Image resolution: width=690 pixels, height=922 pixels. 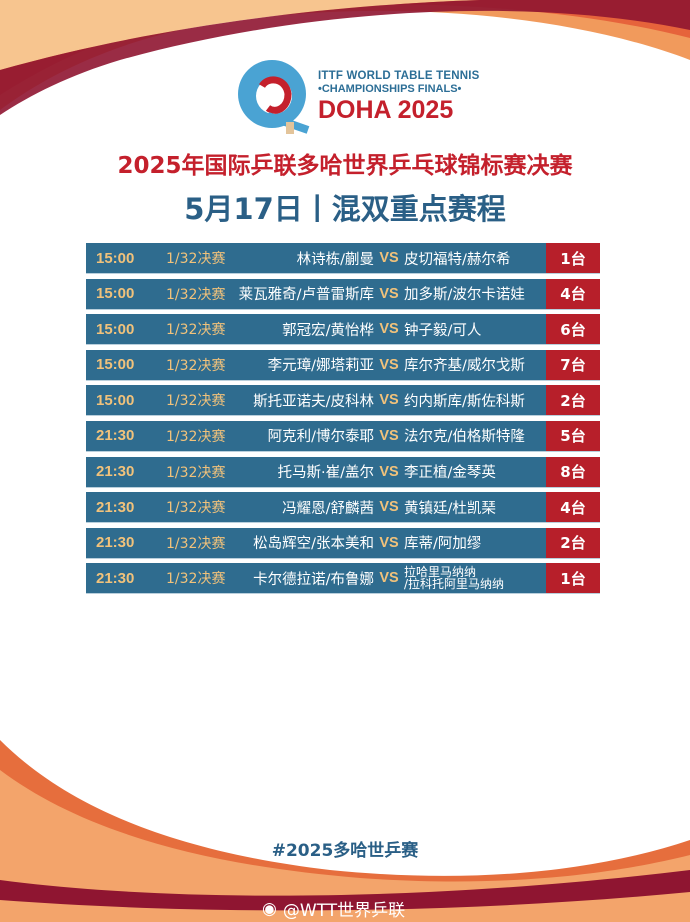 I want to click on pair-1: 郭冠宏/黄怡桦, so click(x=328, y=330).